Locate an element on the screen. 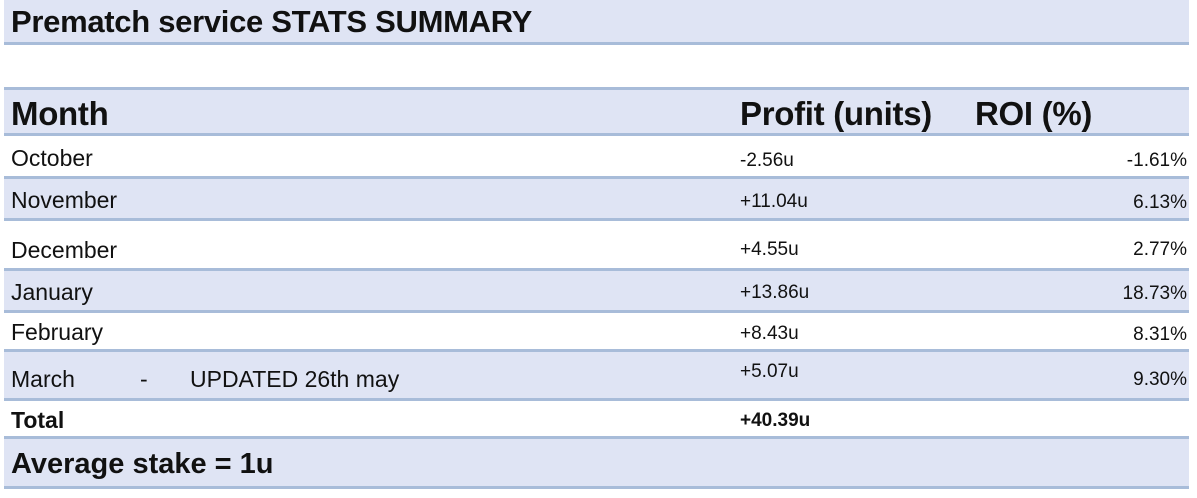  roi-cell: -1.61% is located at coordinates (1156, 160).